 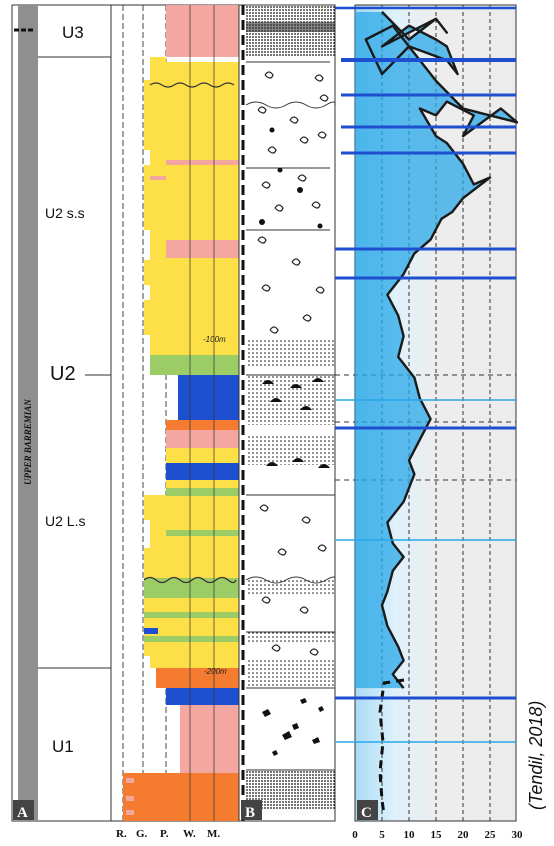 I want to click on texture-label-r: R., so click(x=121, y=834).